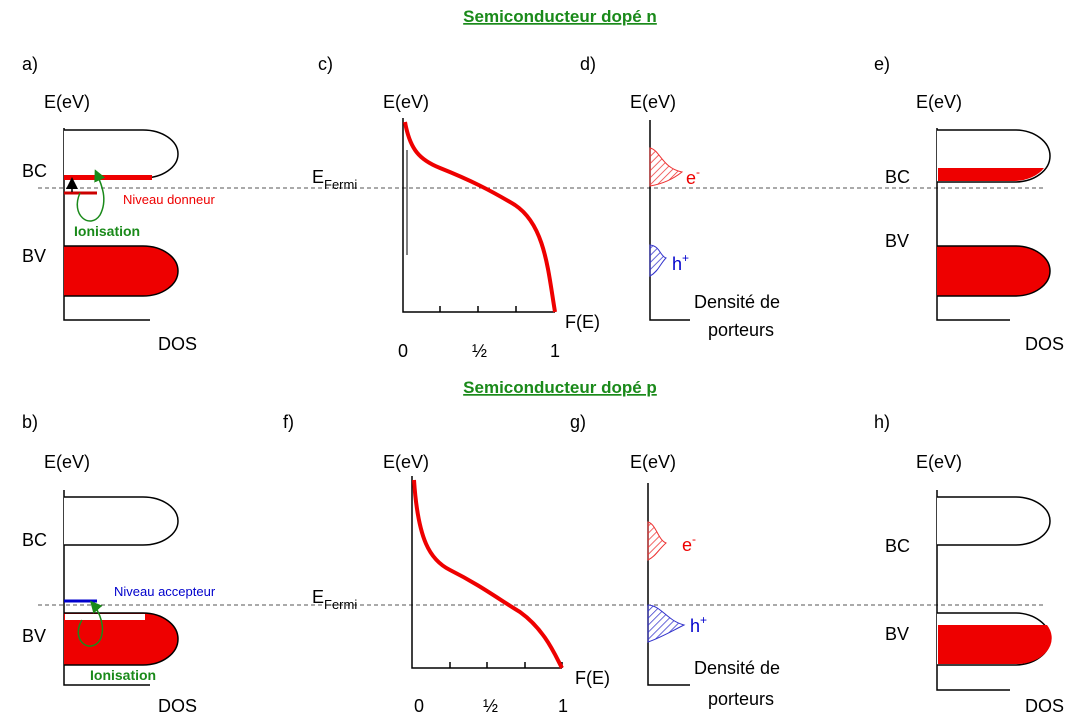 This screenshot has height=720, width=1083. I want to click on level-label: Niveau accepteur, so click(165, 591).